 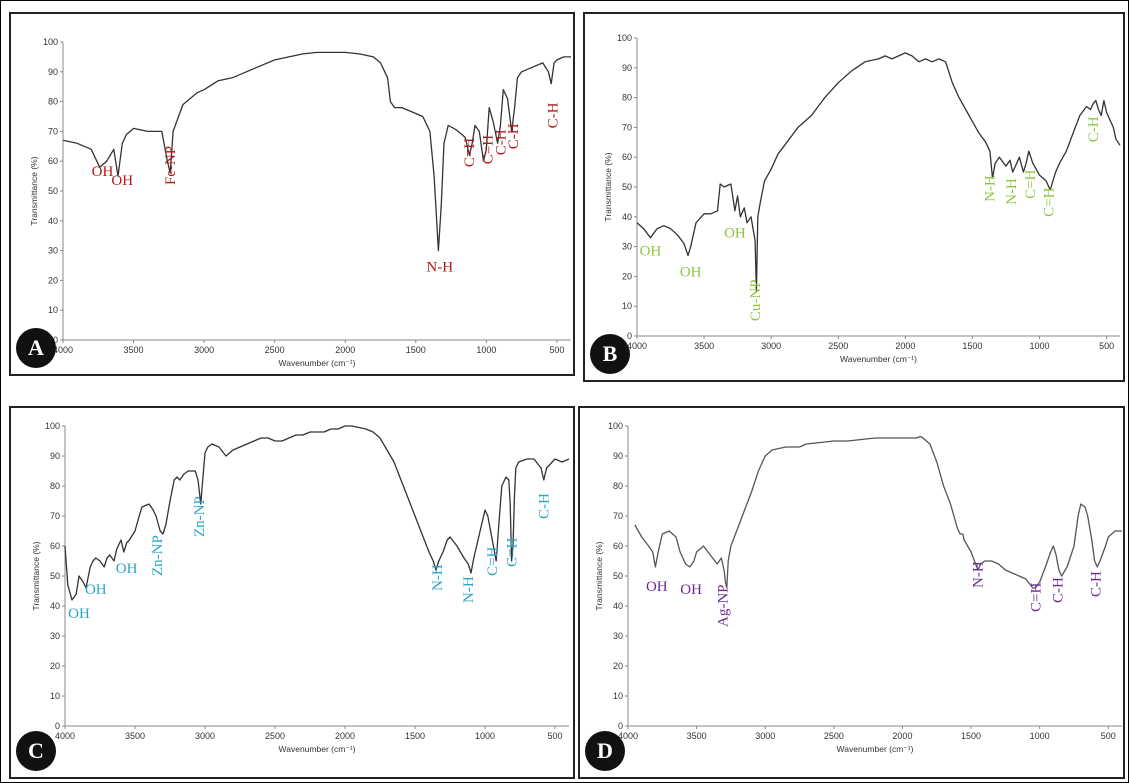 I want to click on panel-d-badge: D, so click(x=605, y=751).